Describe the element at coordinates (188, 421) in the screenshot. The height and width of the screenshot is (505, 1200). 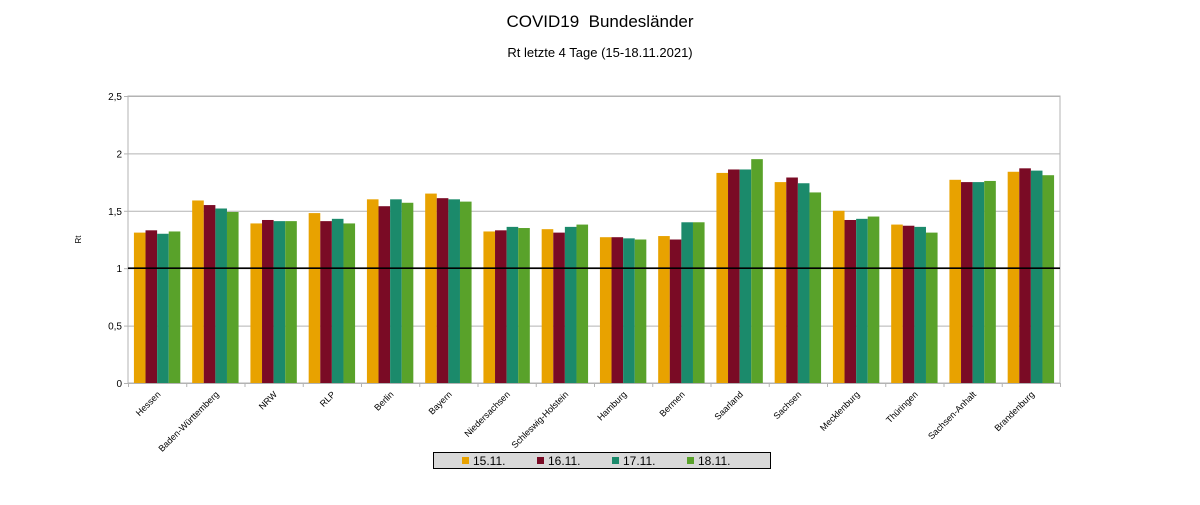
I see `x-tick-label: Baden-Württemberg` at that location.